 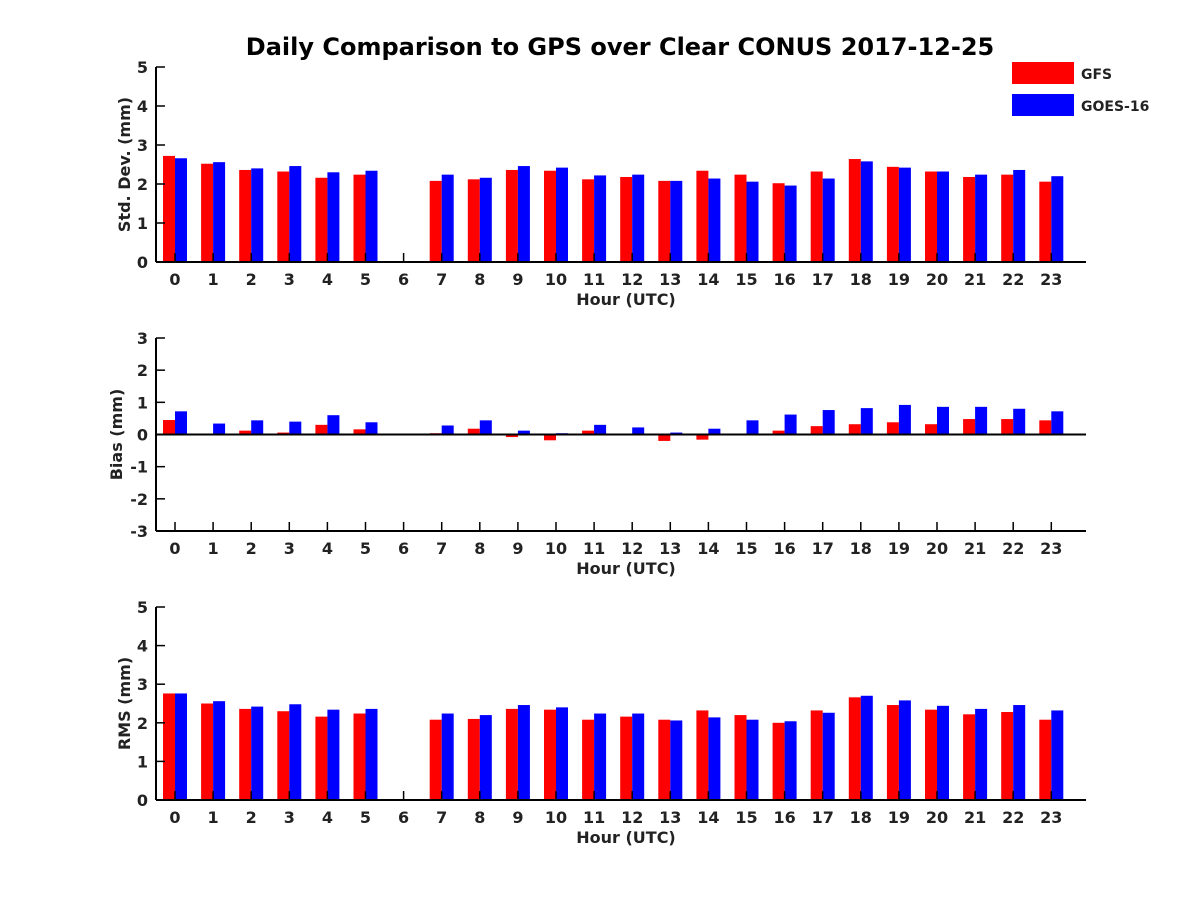 What do you see at coordinates (142, 338) in the screenshot?
I see `bias-ytick-label: 3` at bounding box center [142, 338].